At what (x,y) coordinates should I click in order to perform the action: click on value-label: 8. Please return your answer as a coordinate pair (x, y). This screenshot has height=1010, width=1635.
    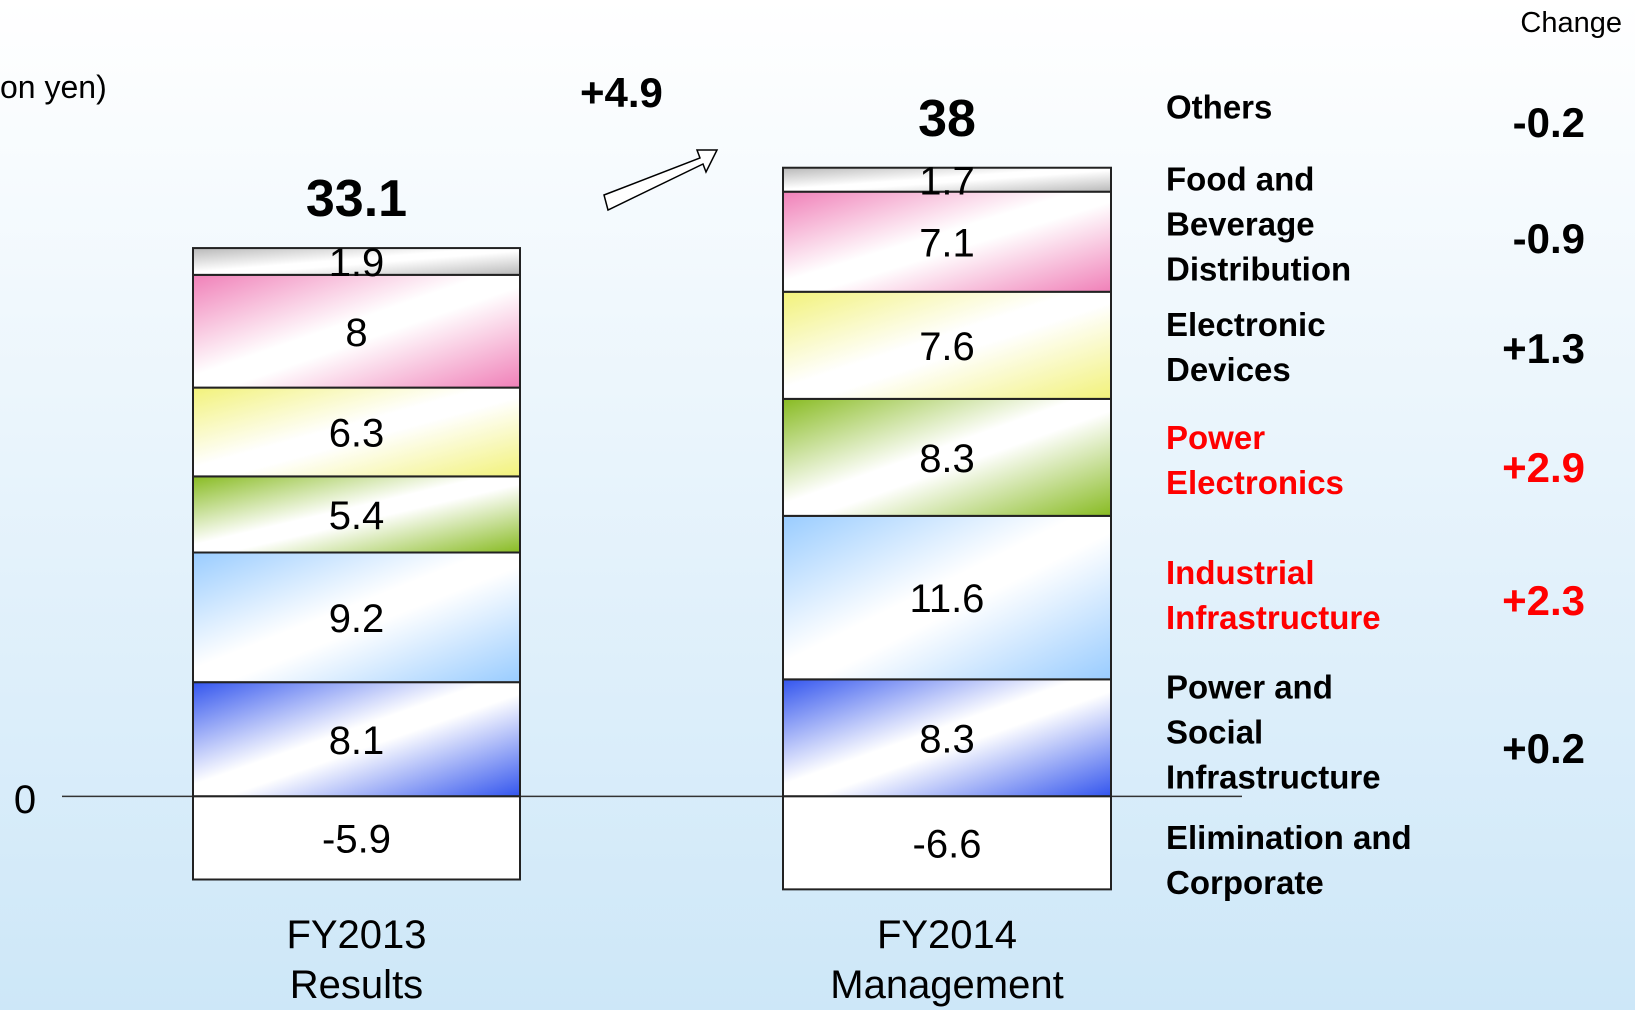
    Looking at the image, I should click on (356, 333).